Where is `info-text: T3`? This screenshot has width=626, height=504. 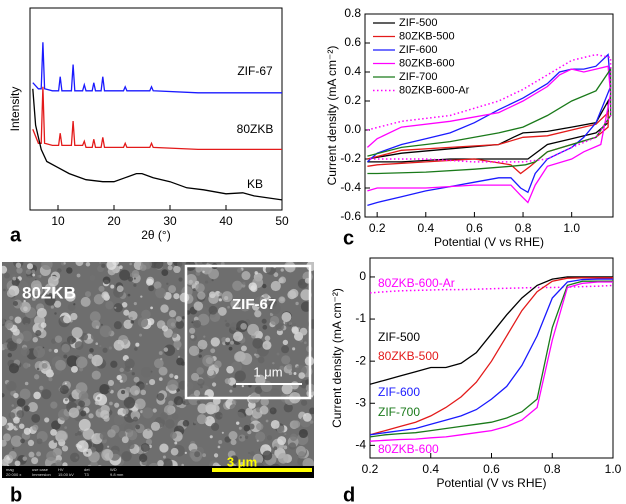 info-text: T3 is located at coordinates (86, 474).